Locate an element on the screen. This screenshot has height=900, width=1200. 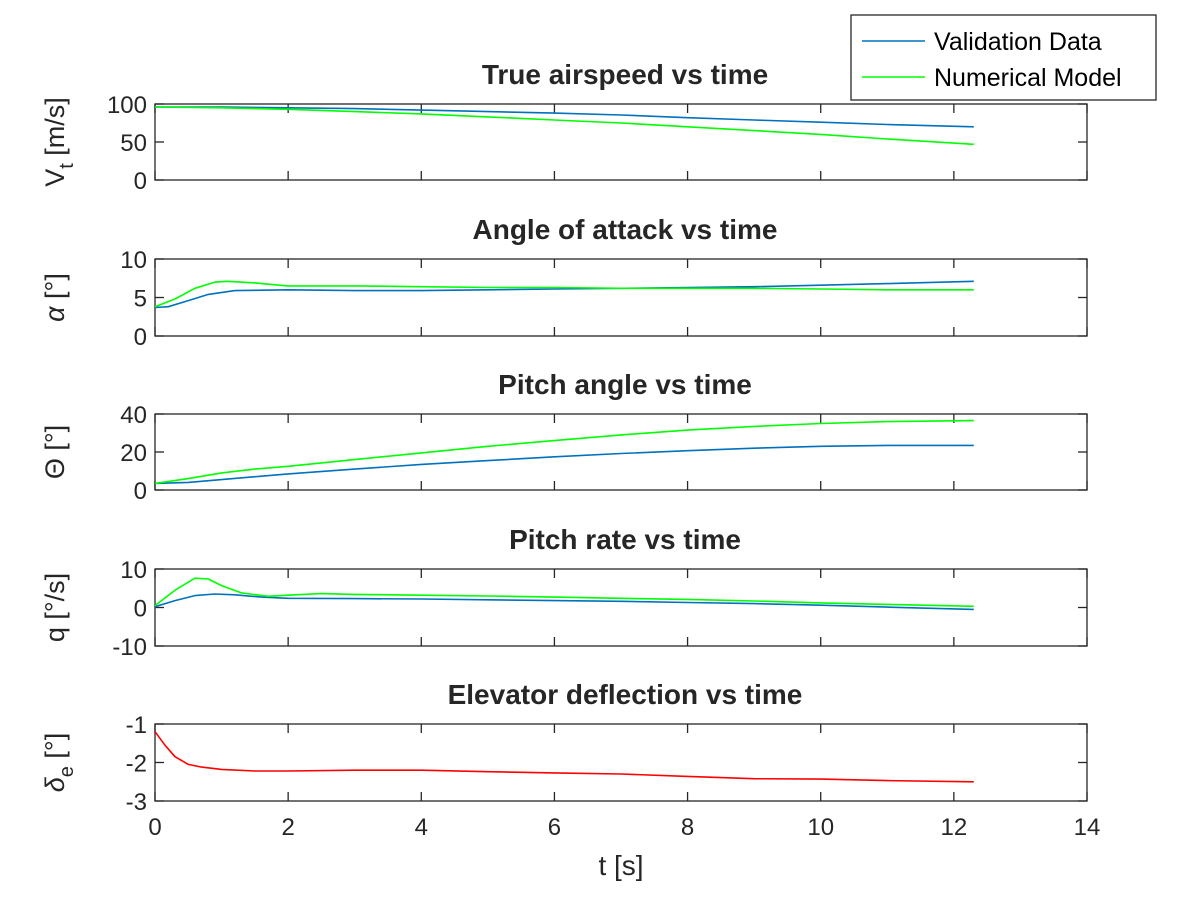
subplot-title: Pitch angle vs time is located at coordinates (625, 384).